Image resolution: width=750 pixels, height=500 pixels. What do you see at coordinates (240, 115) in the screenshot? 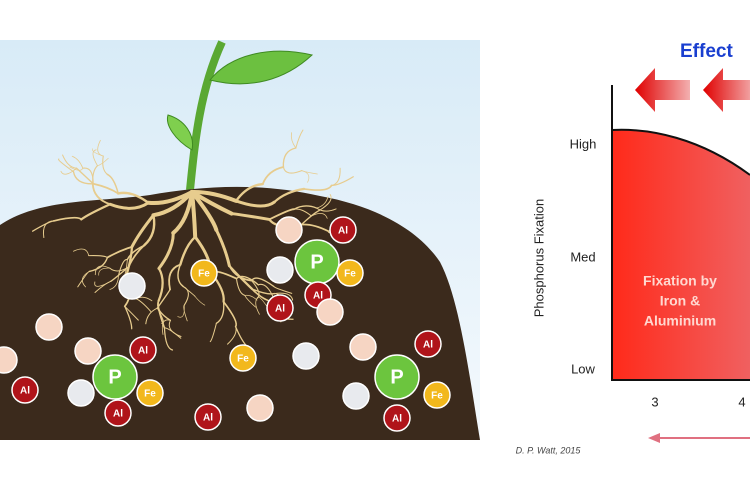
I see `seedling` at bounding box center [240, 115].